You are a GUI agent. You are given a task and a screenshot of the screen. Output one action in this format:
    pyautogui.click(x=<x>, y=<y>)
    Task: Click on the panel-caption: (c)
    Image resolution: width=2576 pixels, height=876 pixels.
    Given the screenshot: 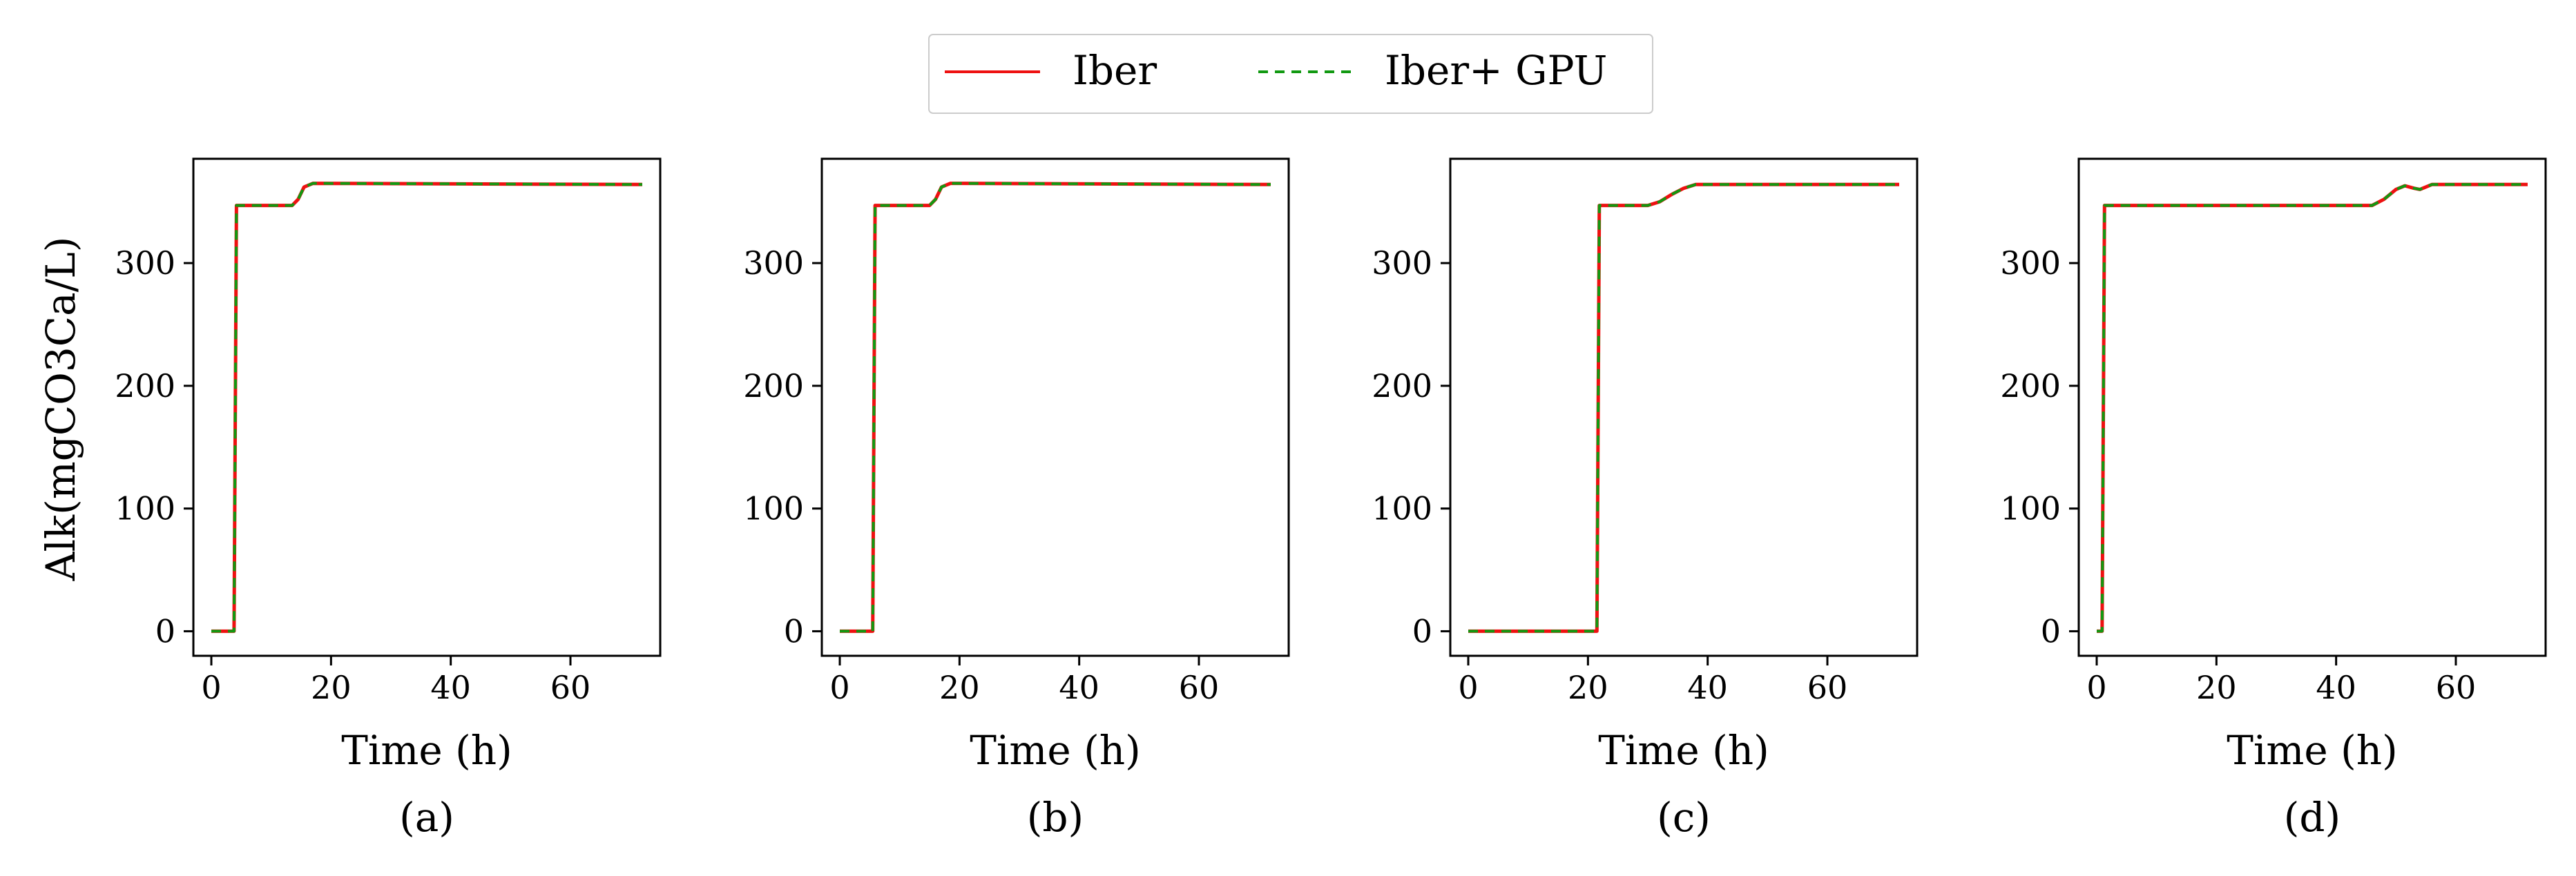 What is the action you would take?
    pyautogui.click(x=1684, y=817)
    